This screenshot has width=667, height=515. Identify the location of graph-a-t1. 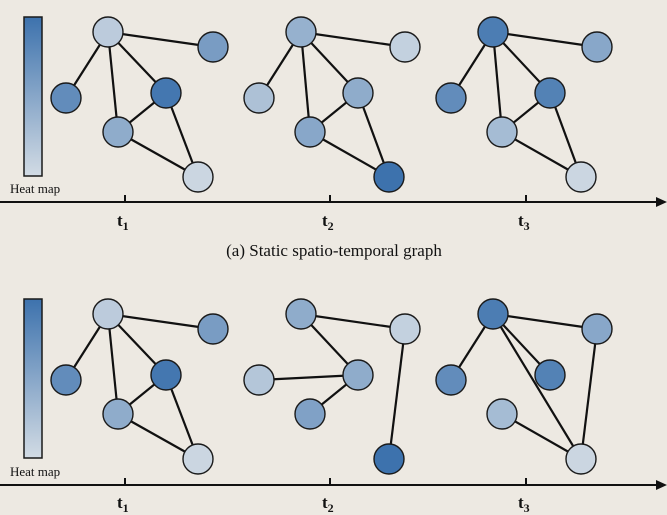
(139, 104).